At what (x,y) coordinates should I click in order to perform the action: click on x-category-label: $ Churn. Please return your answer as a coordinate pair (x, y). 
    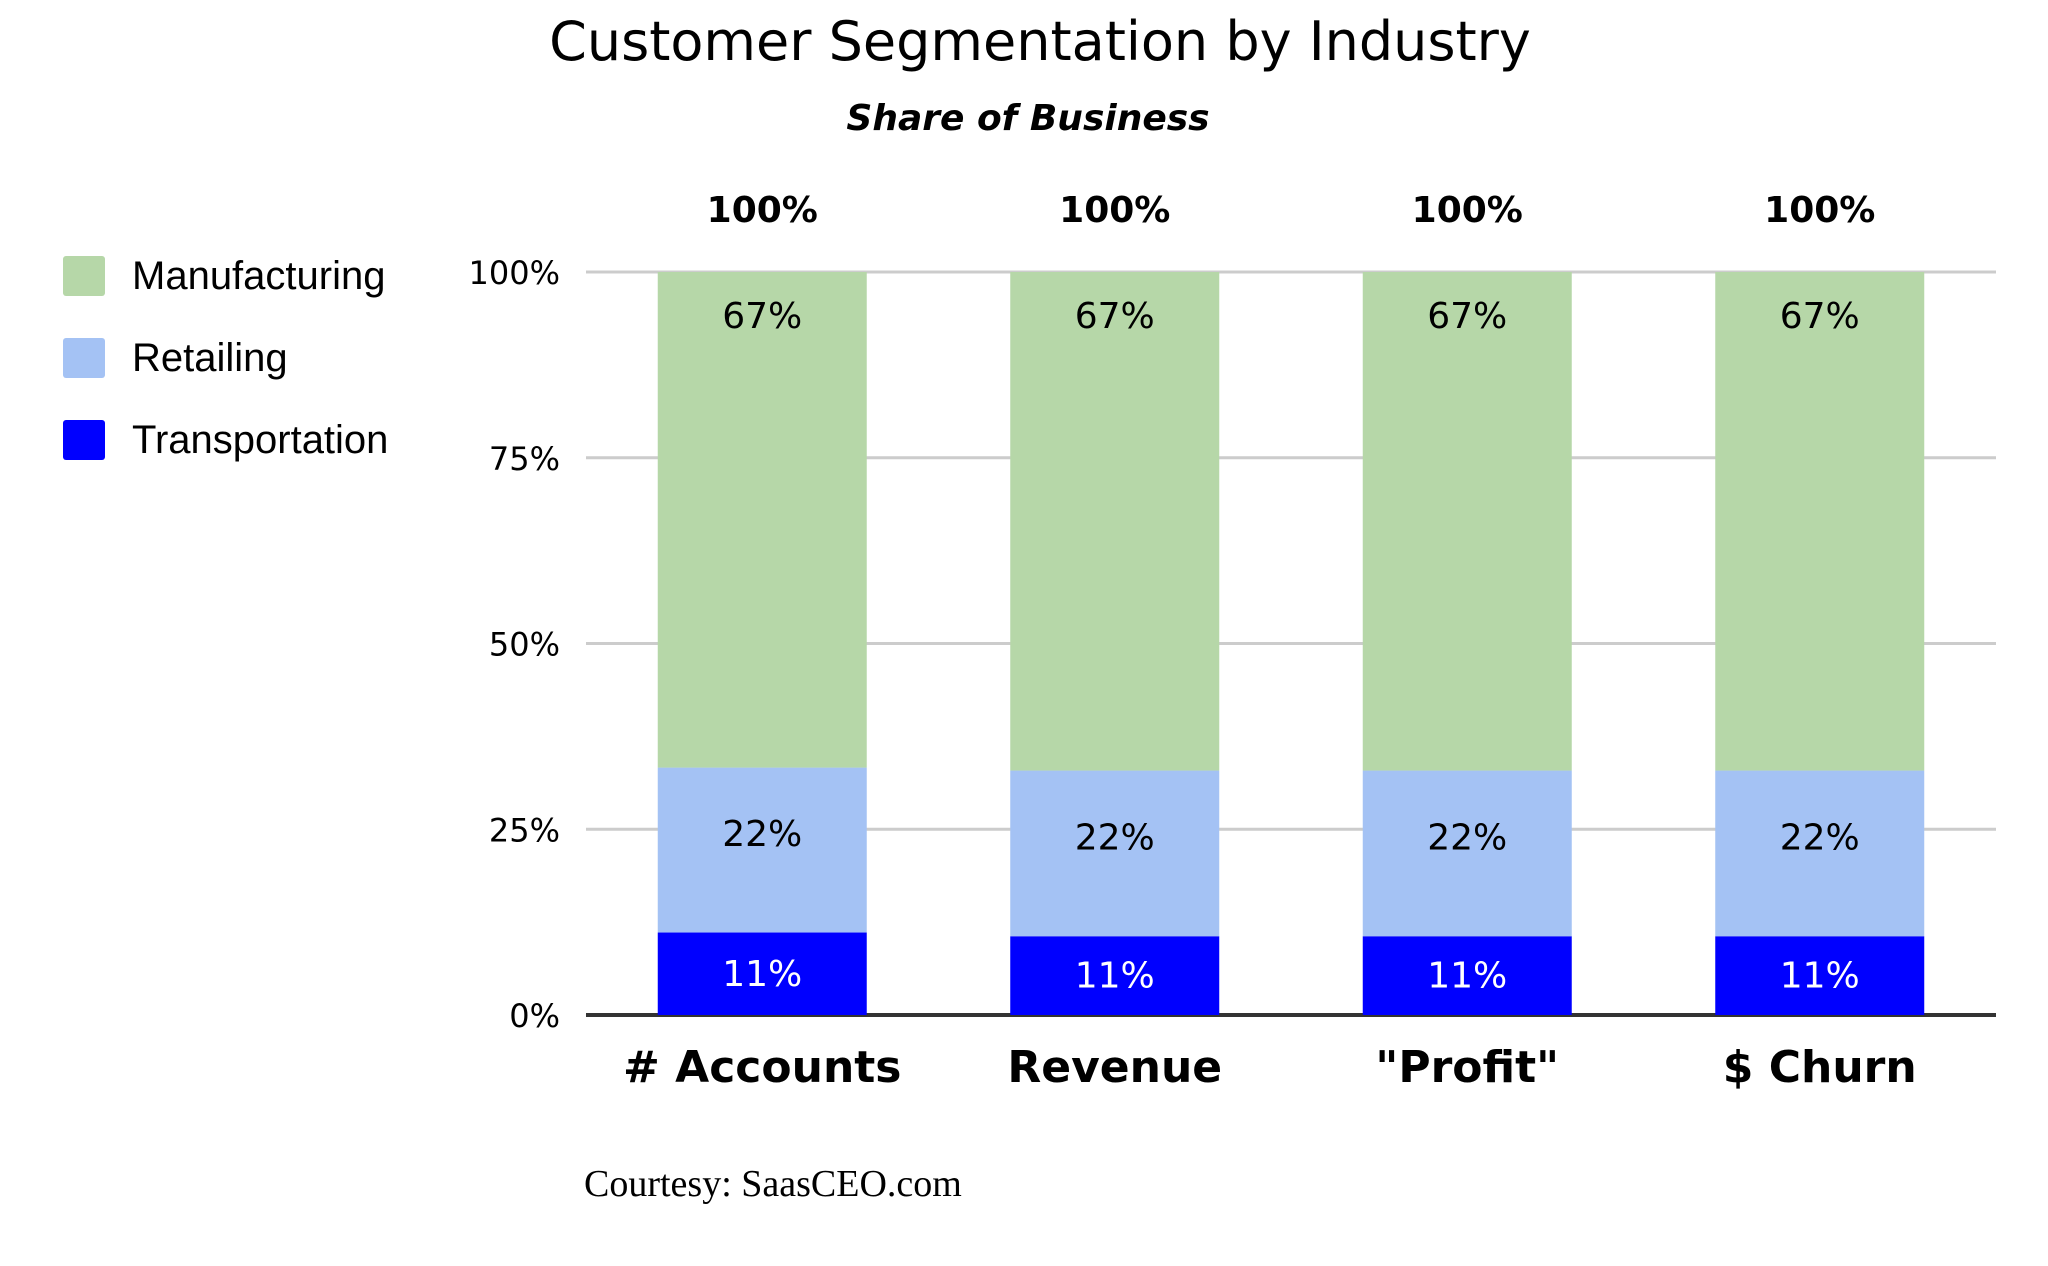
    Looking at the image, I should click on (1820, 1067).